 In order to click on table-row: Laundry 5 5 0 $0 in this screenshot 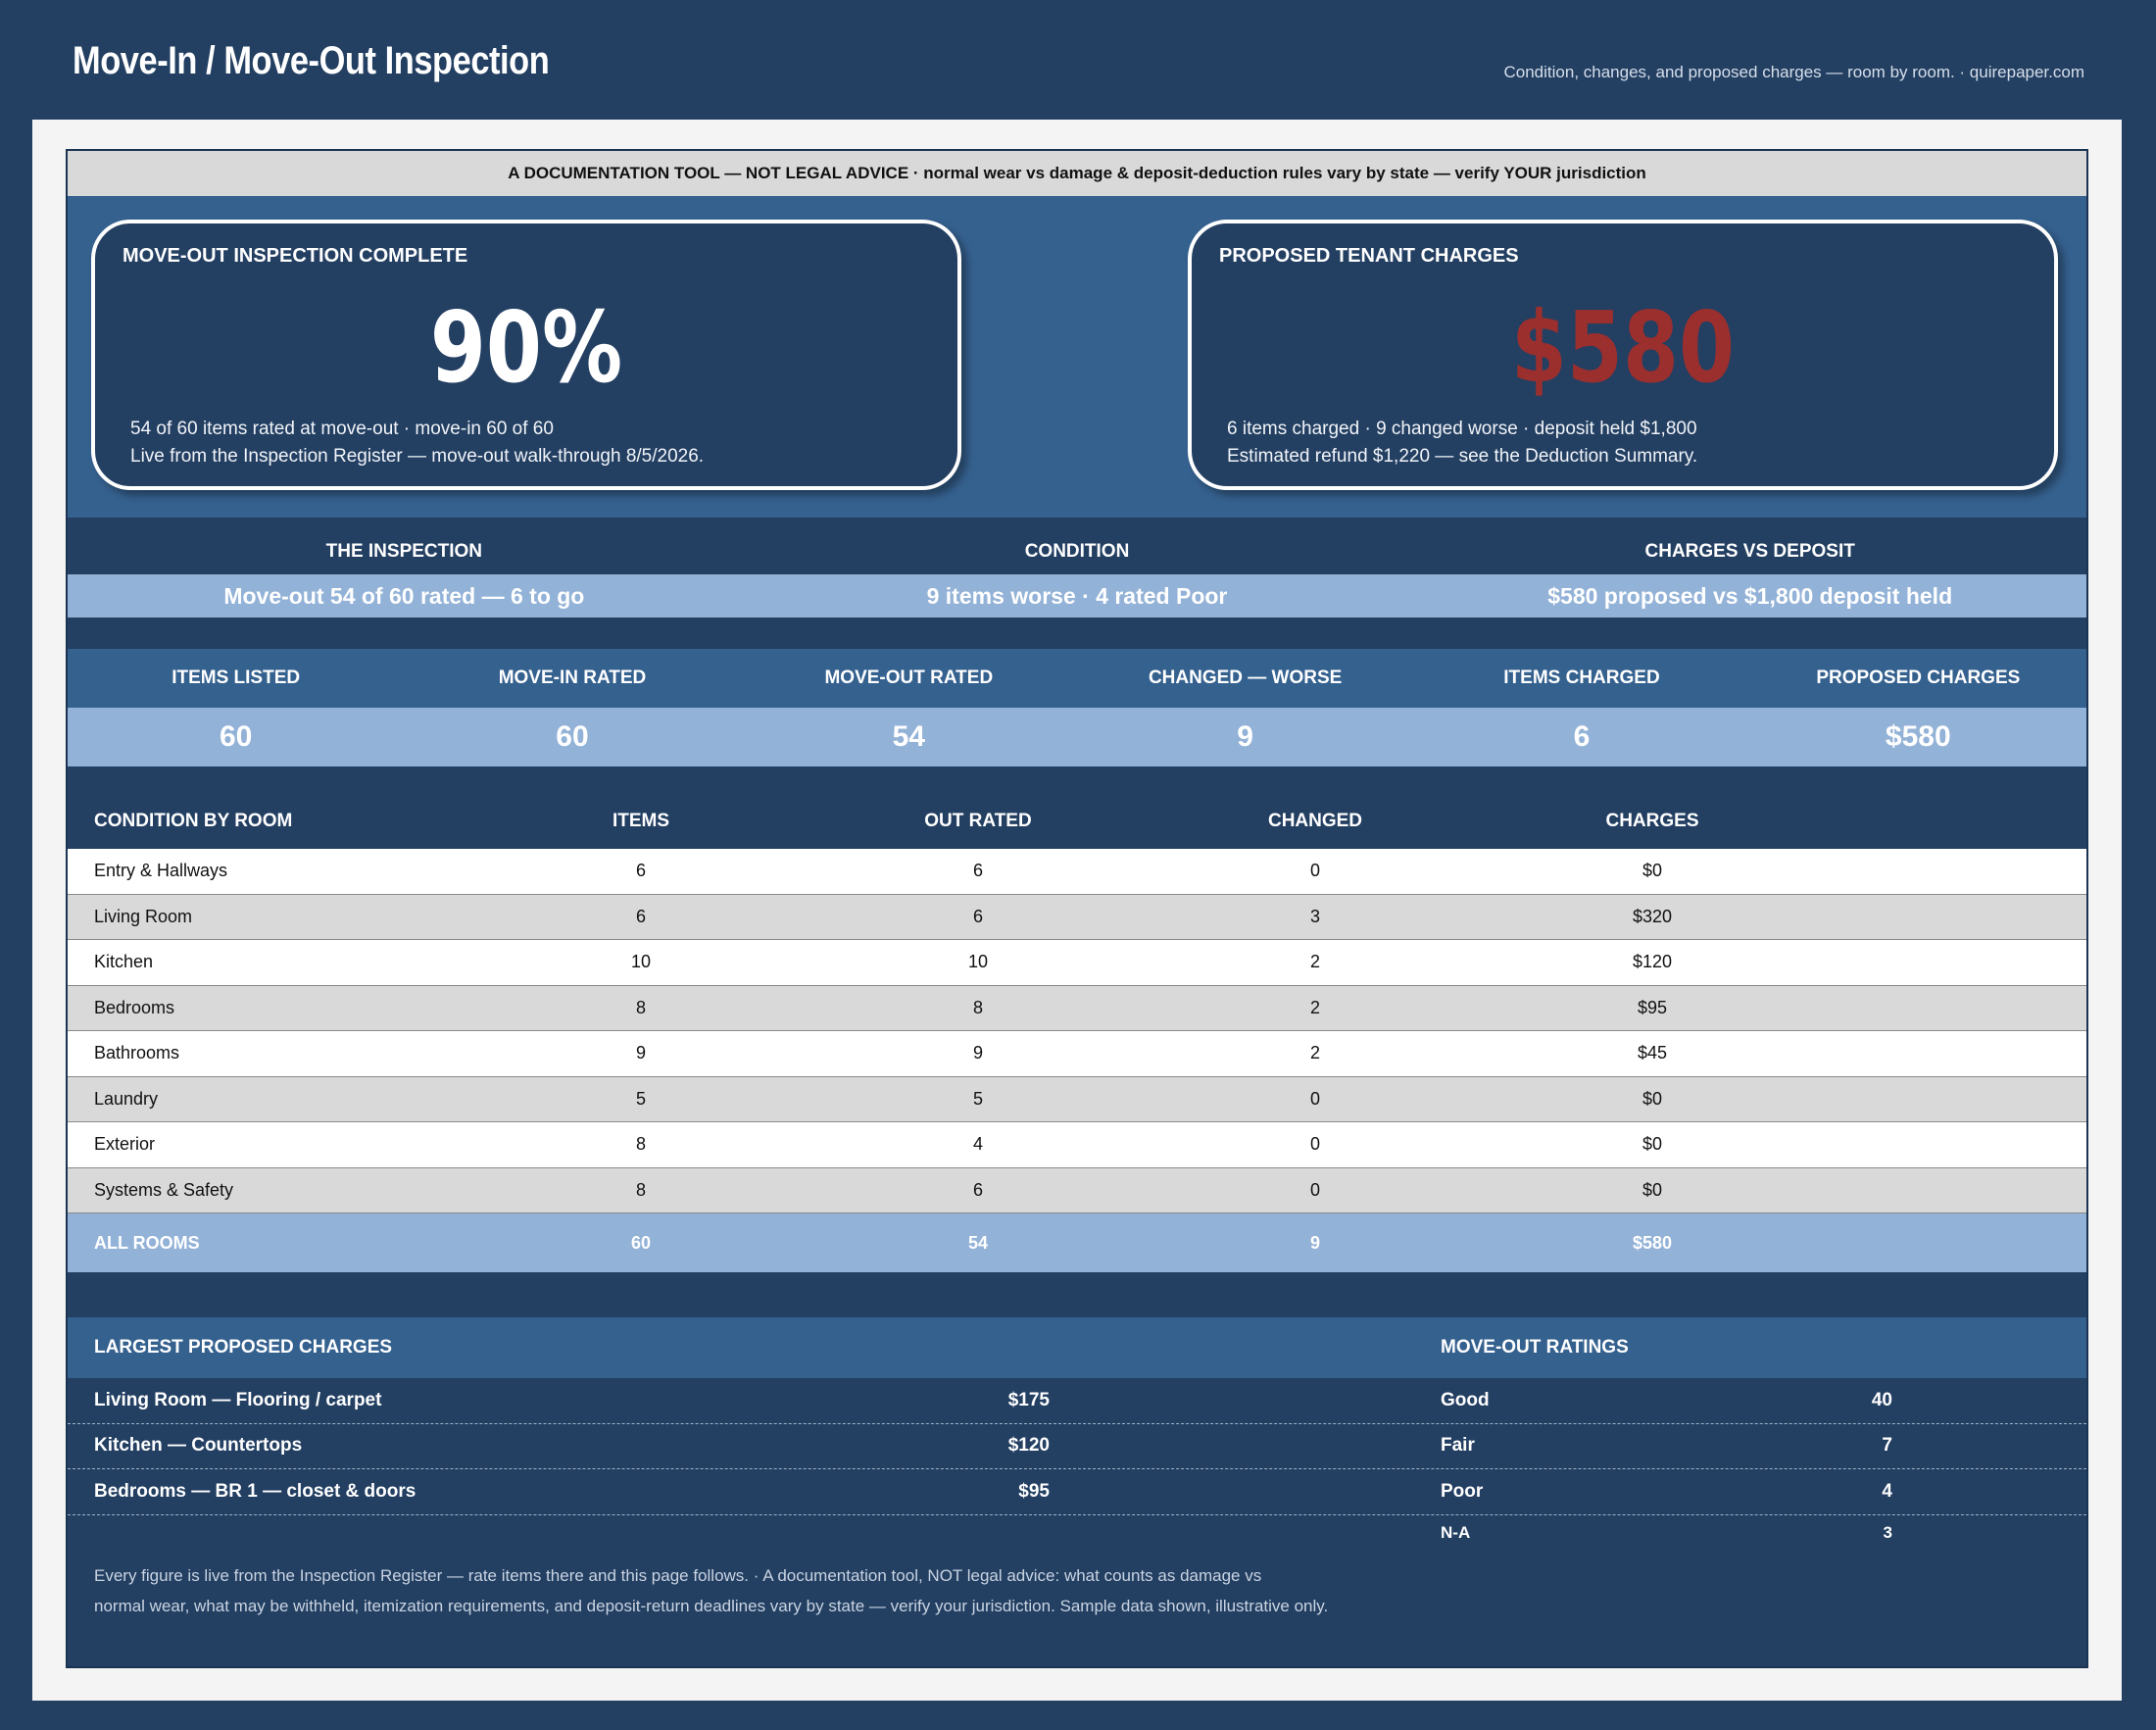, I will do `click(1077, 1099)`.